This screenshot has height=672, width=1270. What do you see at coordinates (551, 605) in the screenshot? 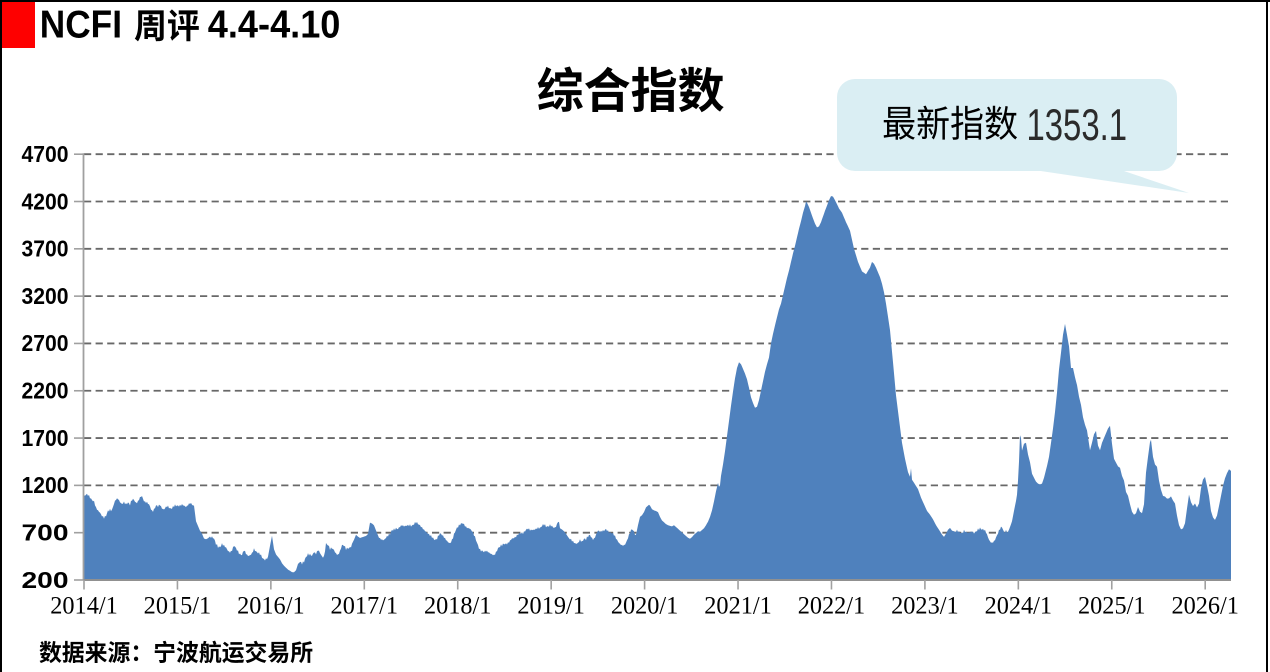
I see `svg-text: 2019/1` at bounding box center [551, 605].